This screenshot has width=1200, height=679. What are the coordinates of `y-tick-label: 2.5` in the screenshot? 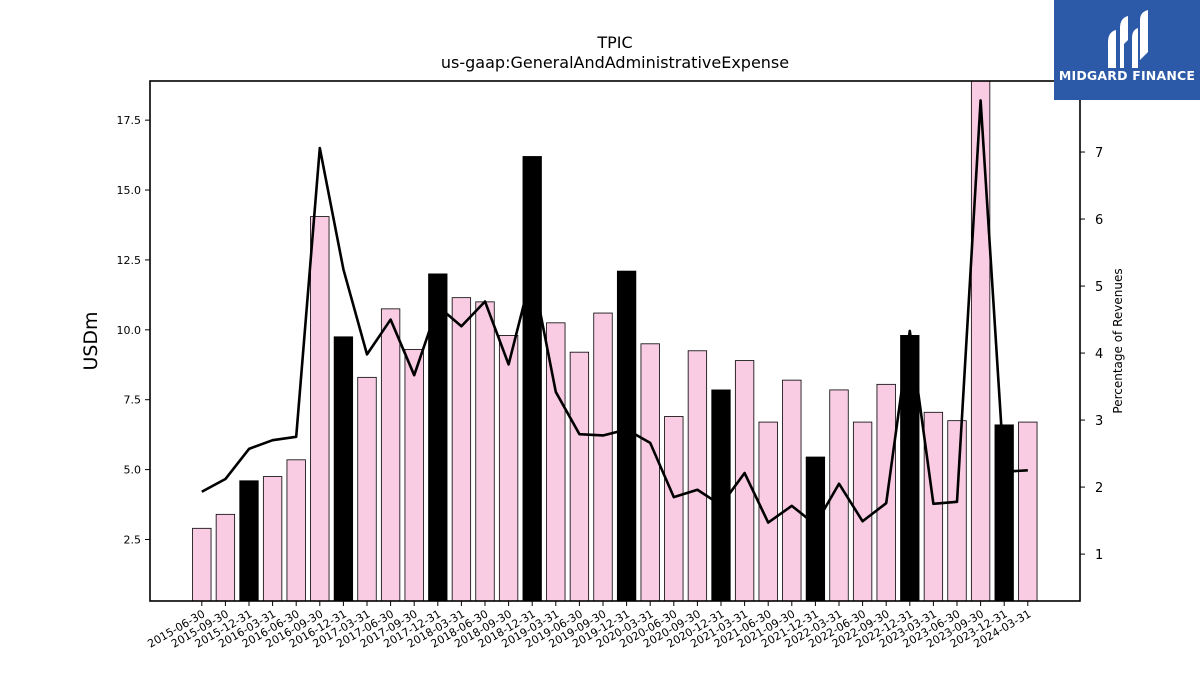 It's located at (133, 539).